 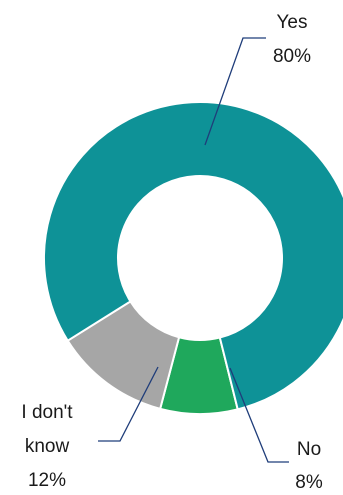 What do you see at coordinates (309, 449) in the screenshot?
I see `label-no-name: No` at bounding box center [309, 449].